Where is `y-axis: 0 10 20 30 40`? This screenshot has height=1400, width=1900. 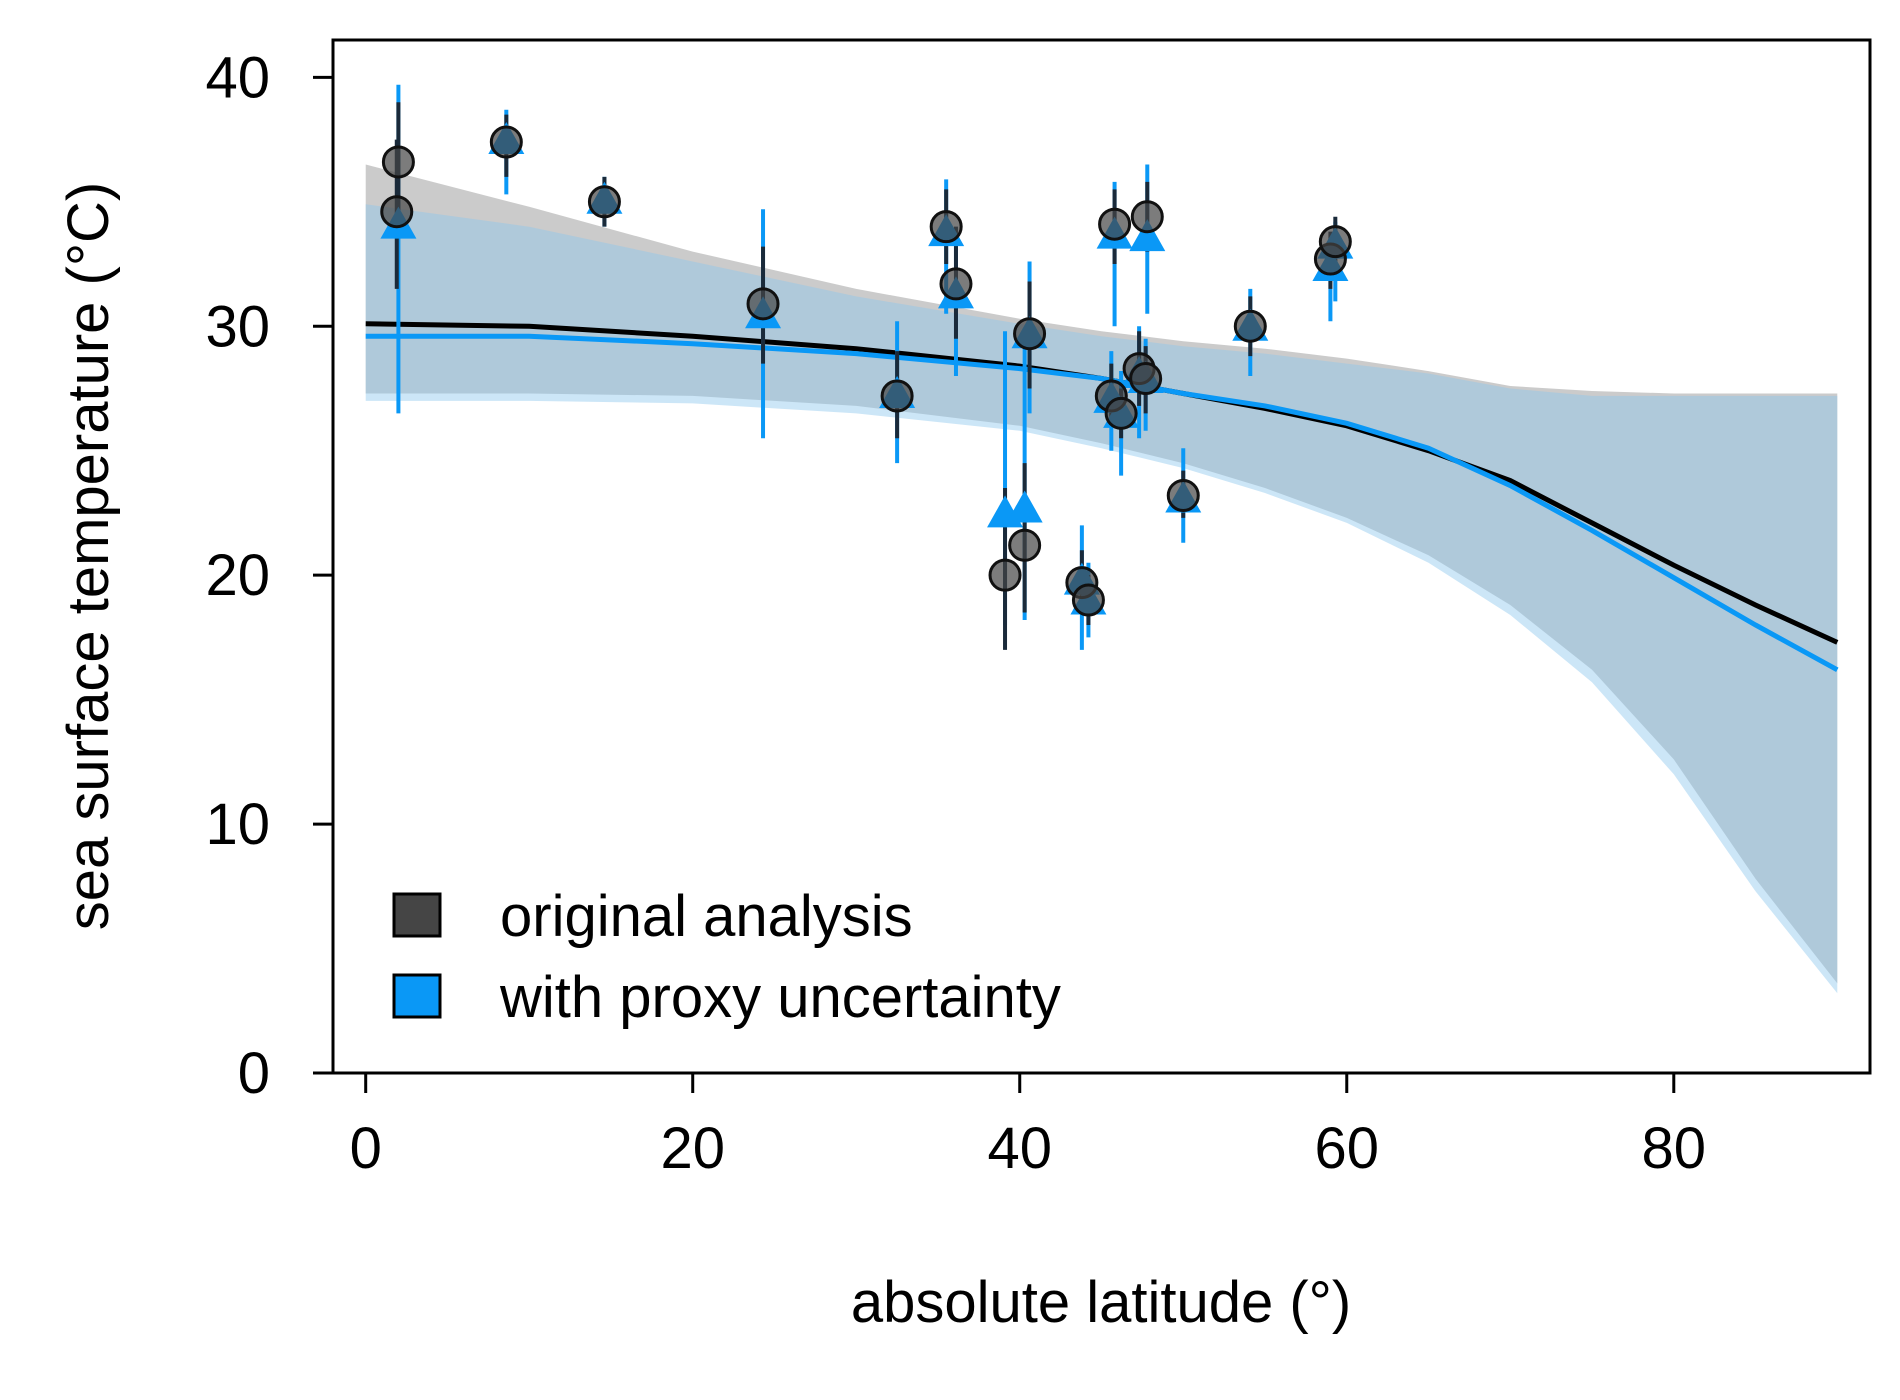 y-axis: 0 10 20 30 40 is located at coordinates (269, 575).